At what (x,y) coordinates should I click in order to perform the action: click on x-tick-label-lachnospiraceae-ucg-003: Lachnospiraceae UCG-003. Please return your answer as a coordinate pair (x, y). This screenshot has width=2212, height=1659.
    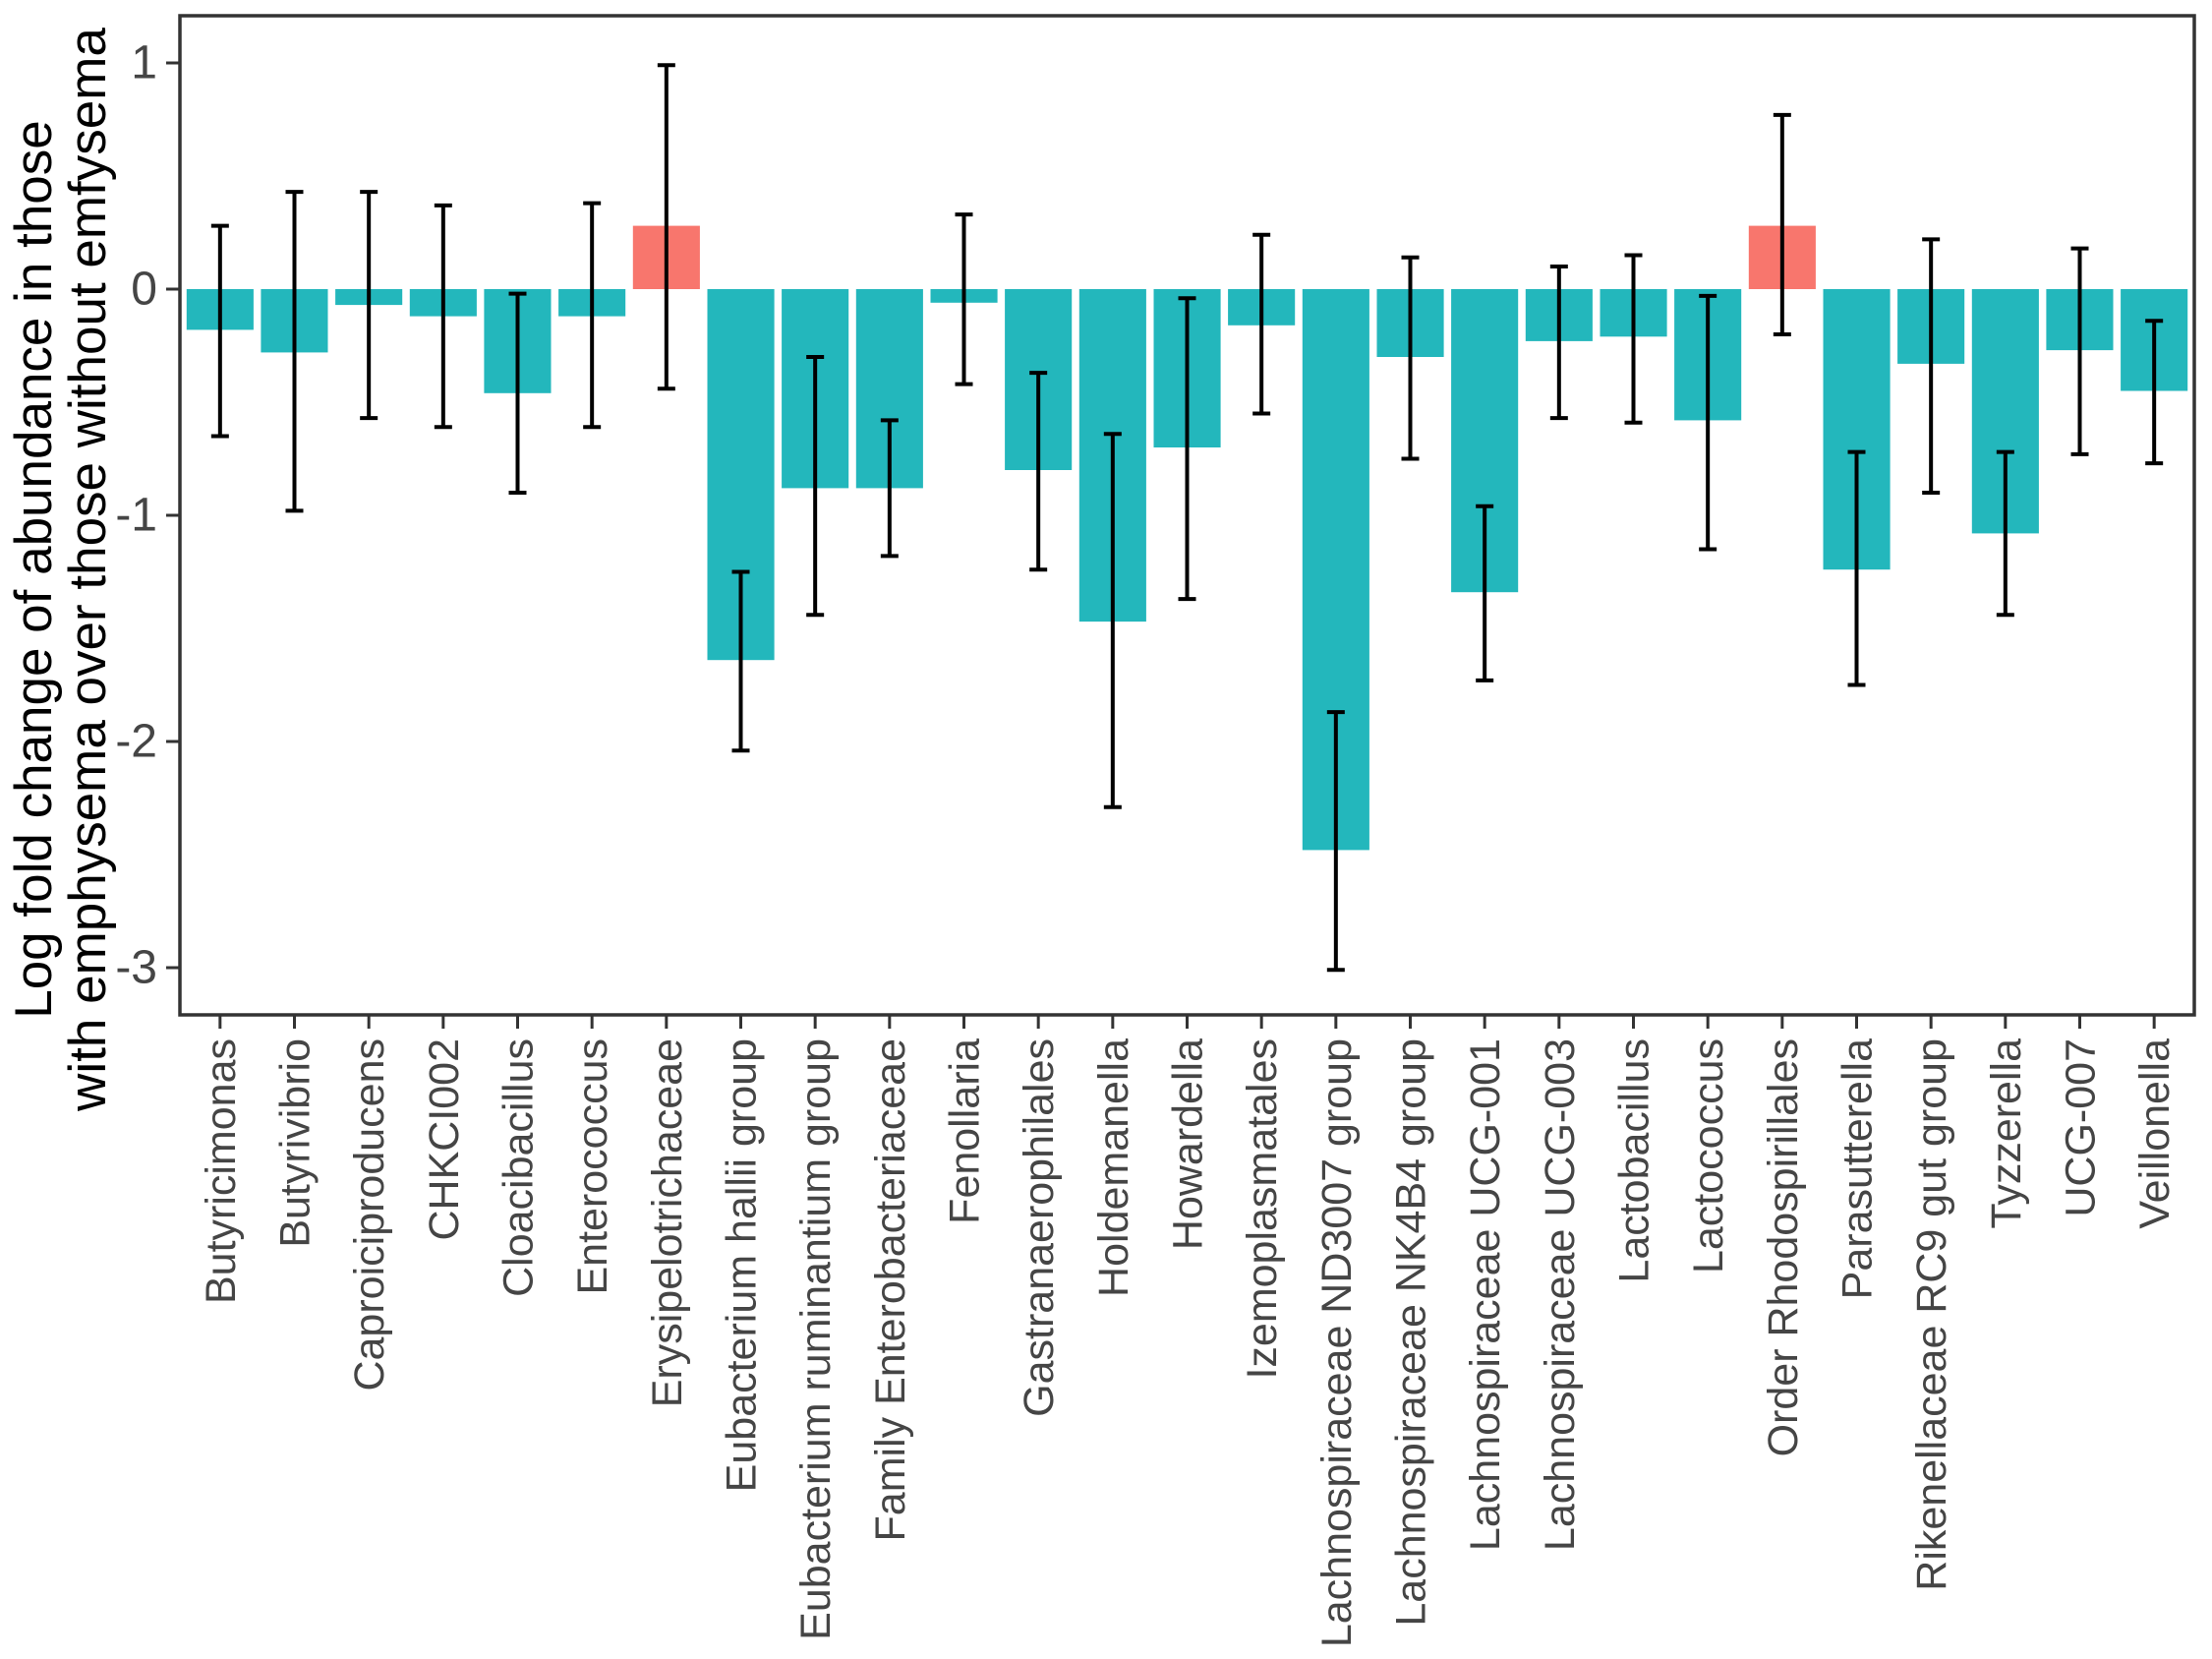
    Looking at the image, I should click on (1561, 1294).